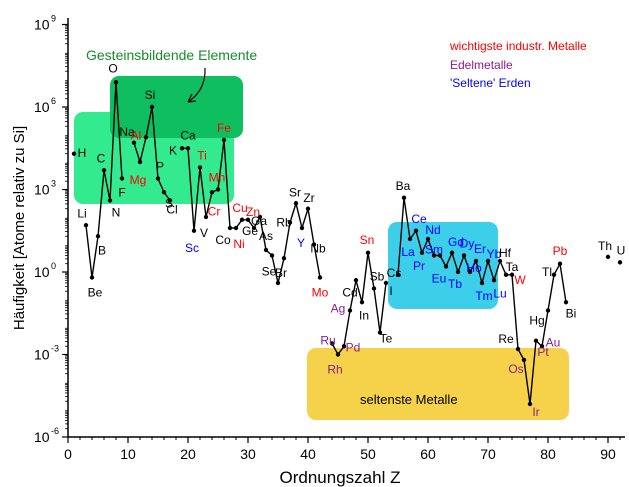 This screenshot has height=487, width=629. What do you see at coordinates (224, 128) in the screenshot?
I see `element-label: Fe` at bounding box center [224, 128].